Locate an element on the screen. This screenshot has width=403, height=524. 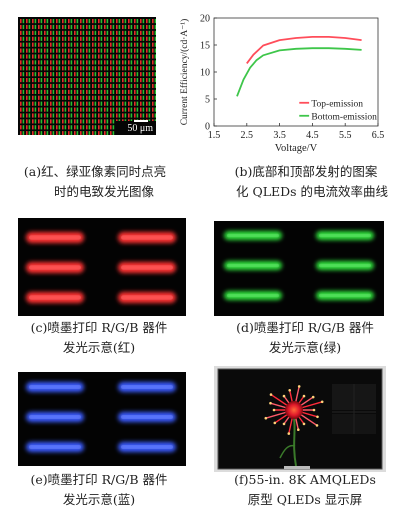
caption-b-line1: 底部和顶部发射的图案 is located at coordinates (315, 171).